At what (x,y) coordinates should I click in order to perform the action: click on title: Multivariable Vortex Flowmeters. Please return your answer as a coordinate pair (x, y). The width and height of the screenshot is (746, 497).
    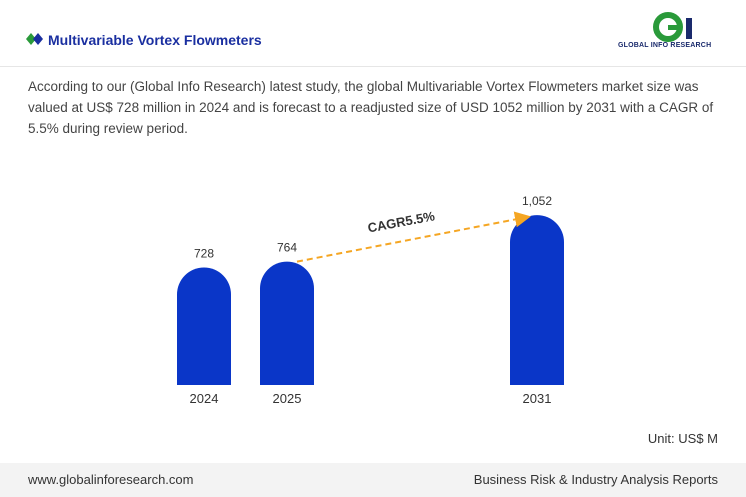
    Looking at the image, I should click on (155, 40).